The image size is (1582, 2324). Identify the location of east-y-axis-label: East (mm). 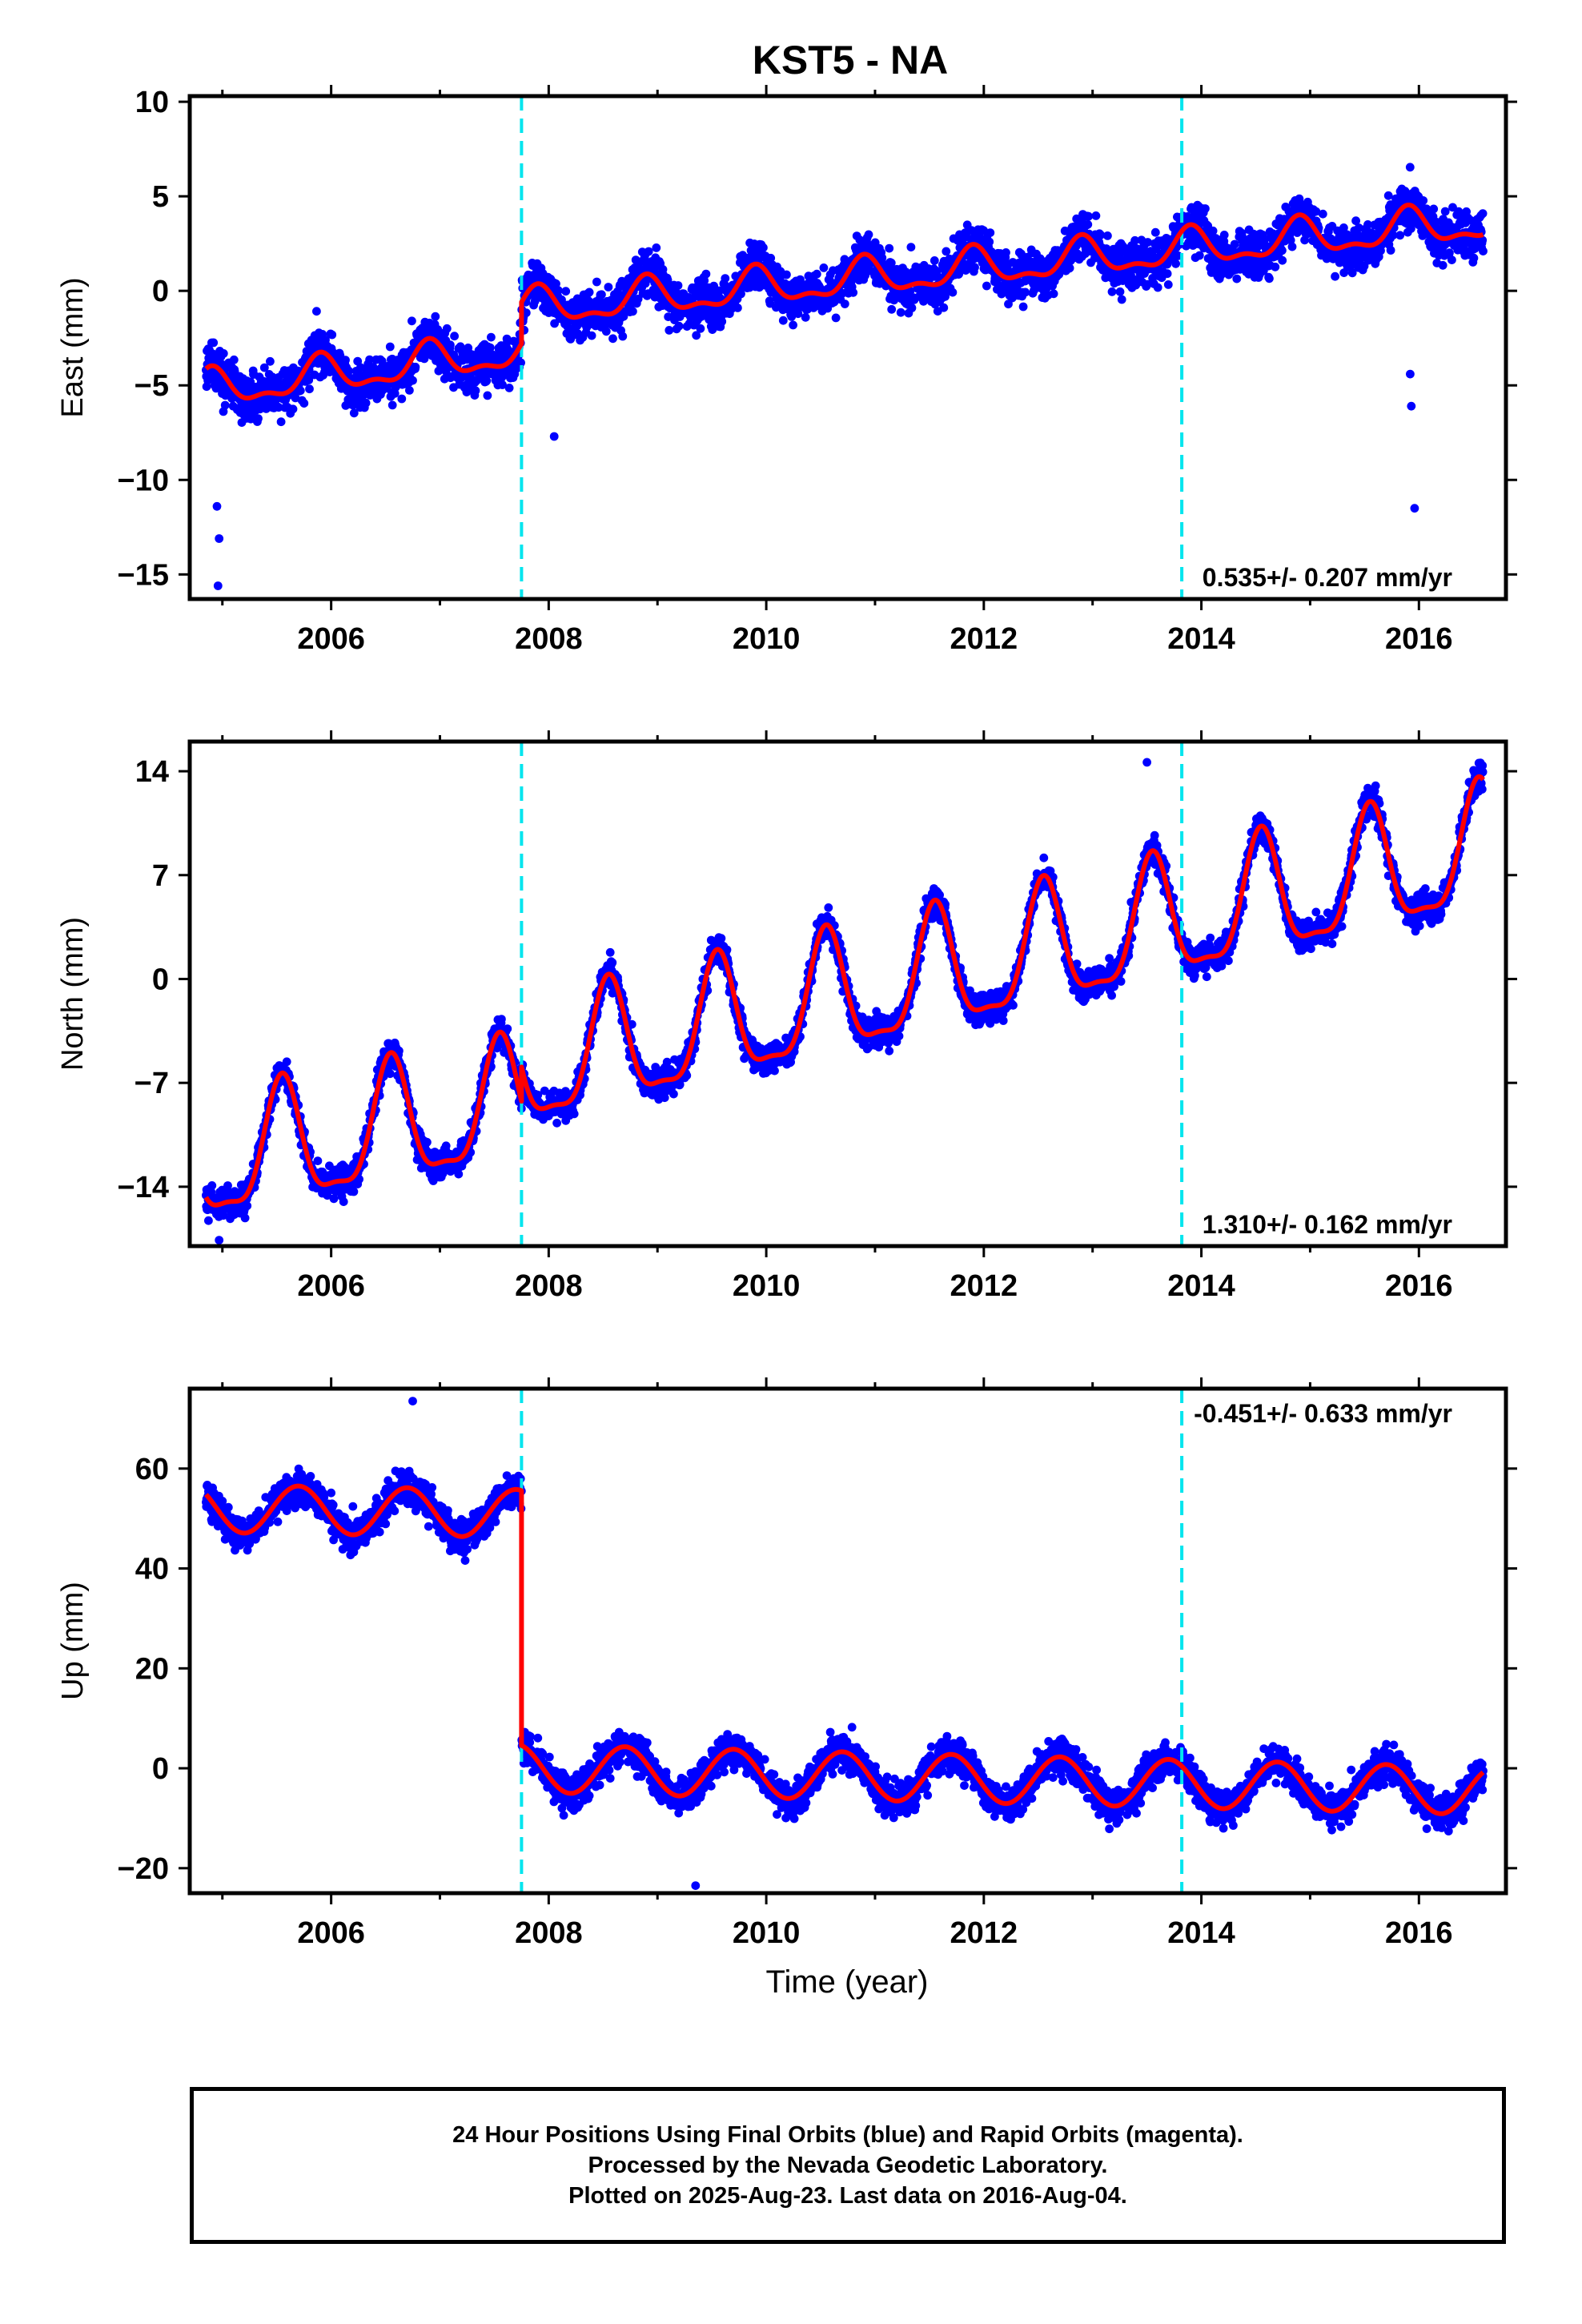
(73, 347).